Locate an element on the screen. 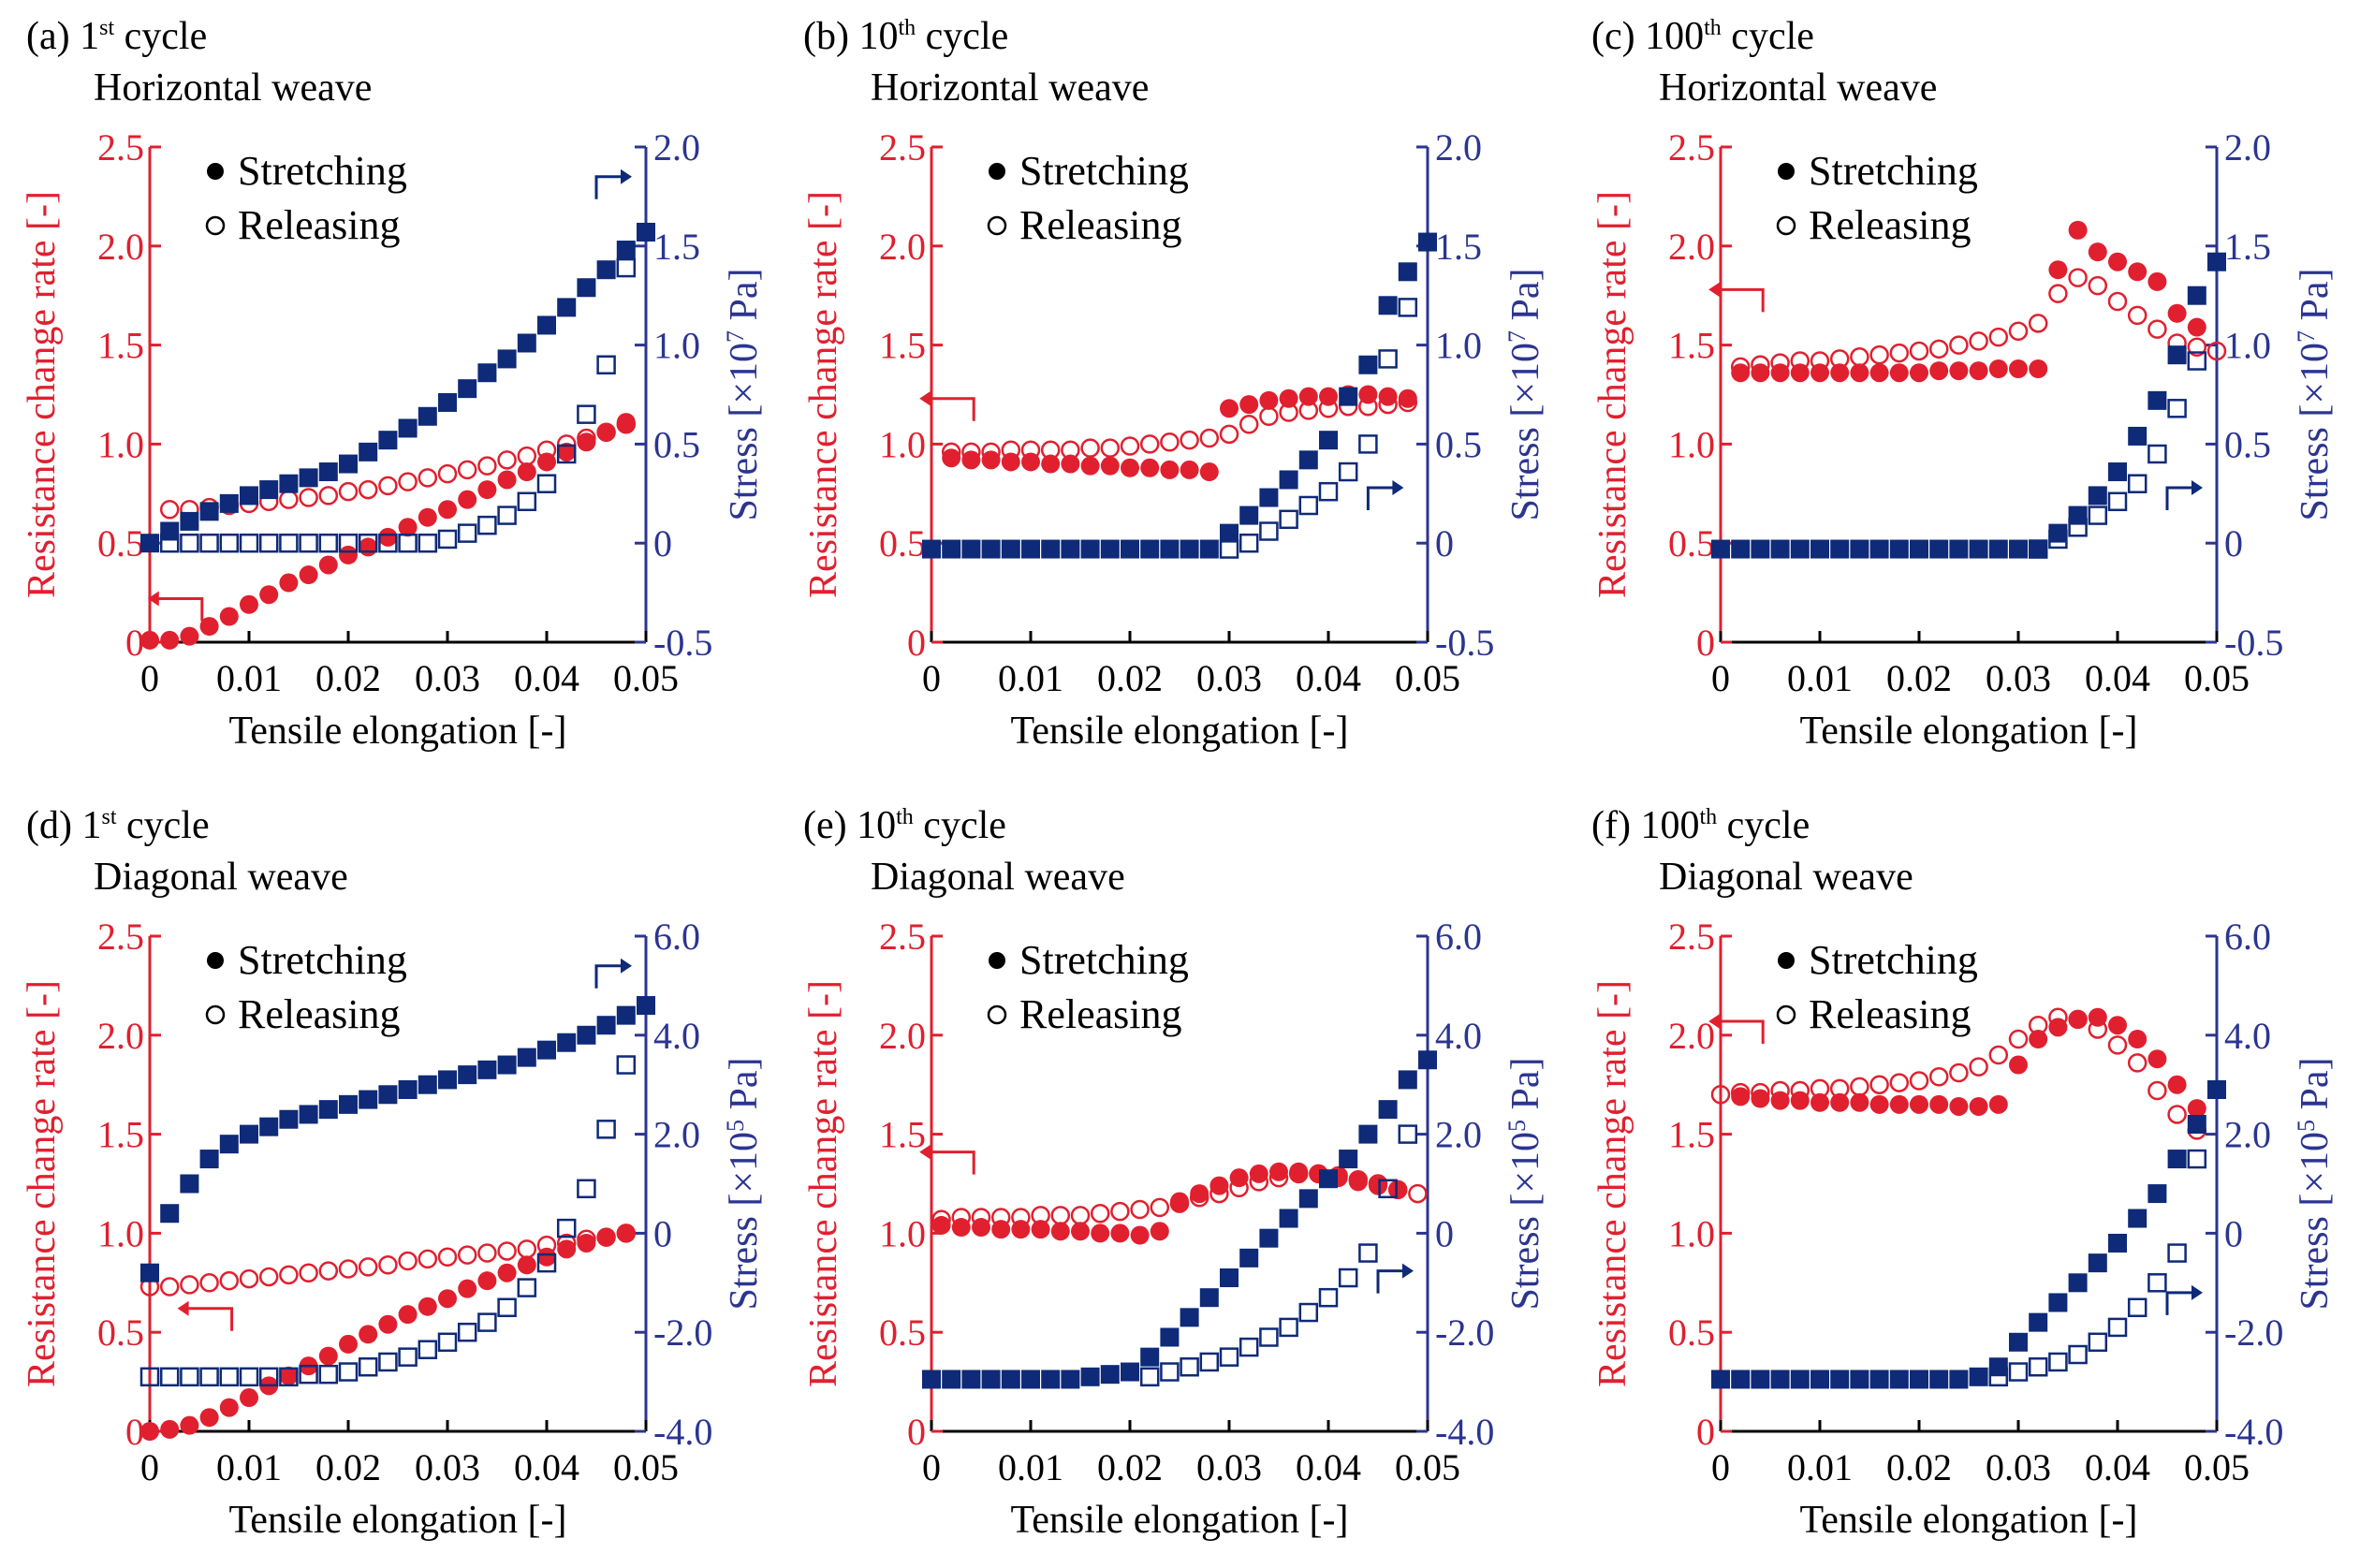  cycle-ordinal: th is located at coordinates (905, 817).